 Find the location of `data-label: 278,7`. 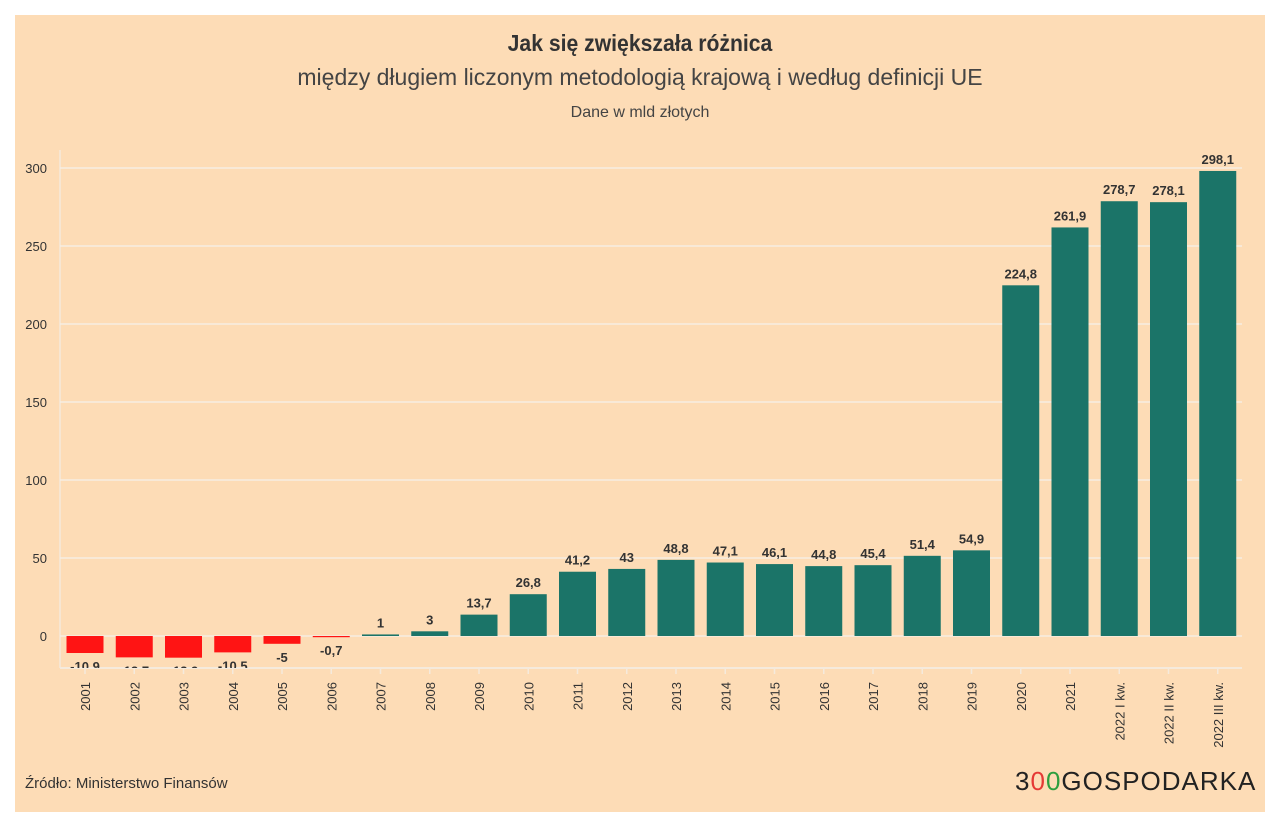

data-label: 278,7 is located at coordinates (1119, 189).